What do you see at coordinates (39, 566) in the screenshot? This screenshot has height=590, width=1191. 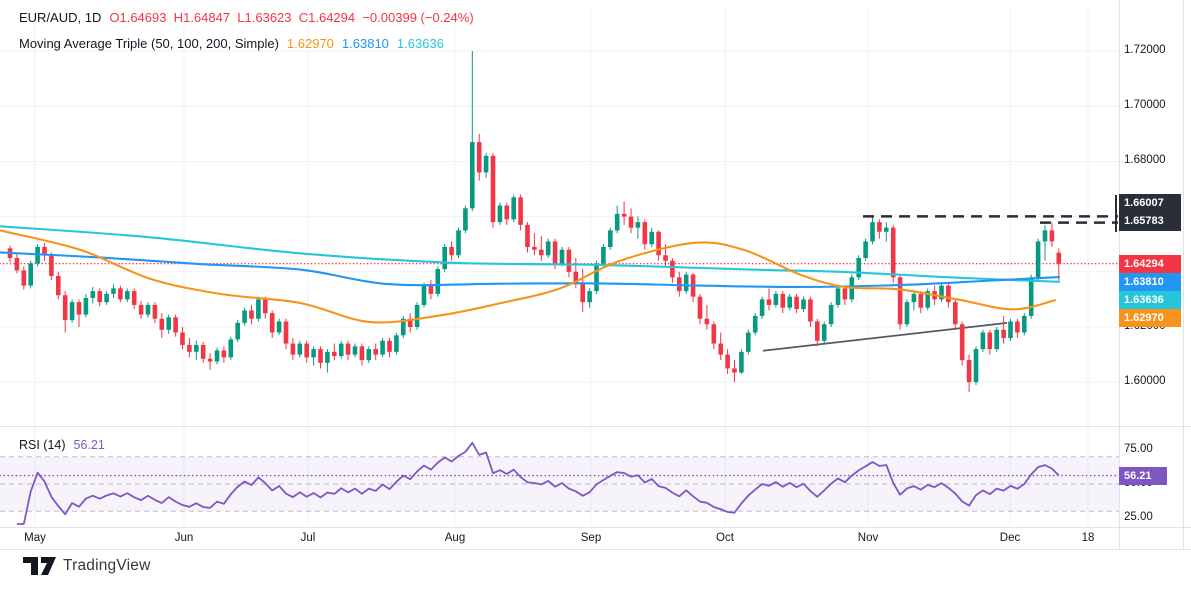 I see `tradingview-logo-icon` at bounding box center [39, 566].